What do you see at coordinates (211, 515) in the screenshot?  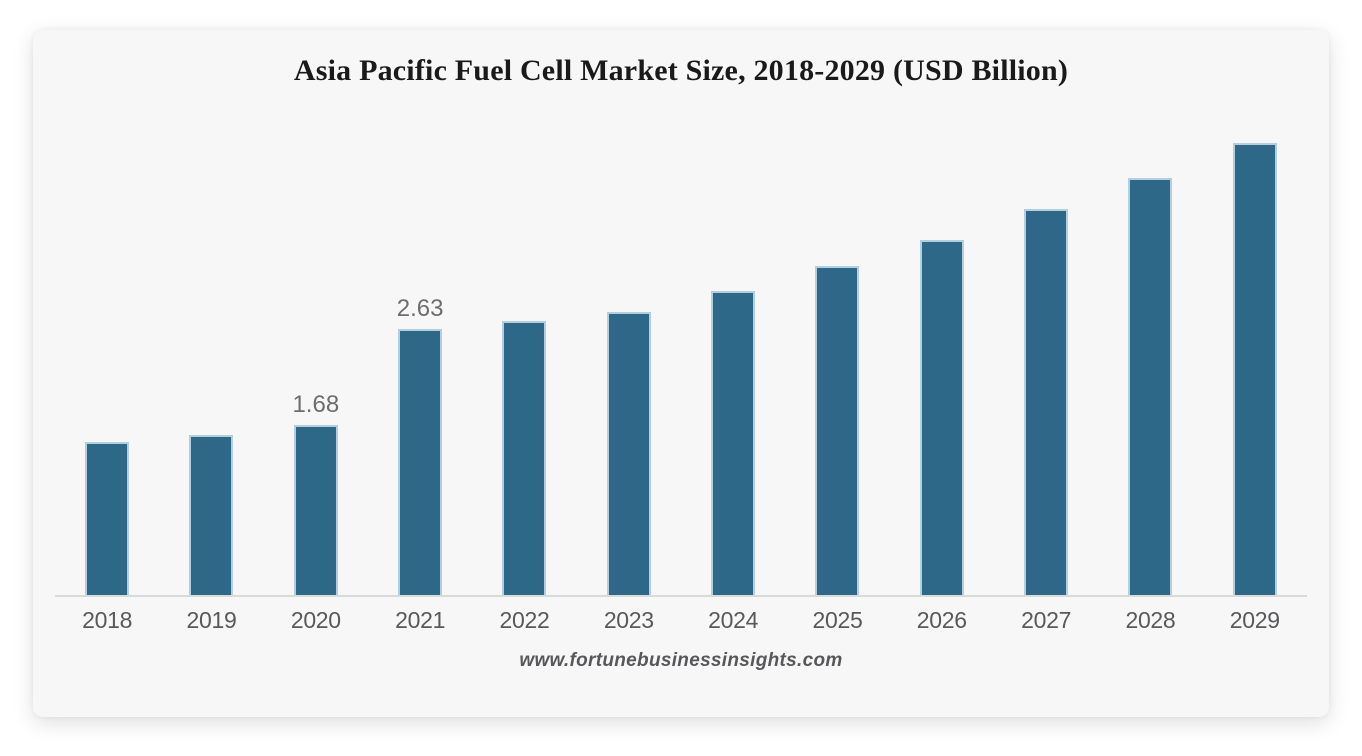 I see `bar-2019` at bounding box center [211, 515].